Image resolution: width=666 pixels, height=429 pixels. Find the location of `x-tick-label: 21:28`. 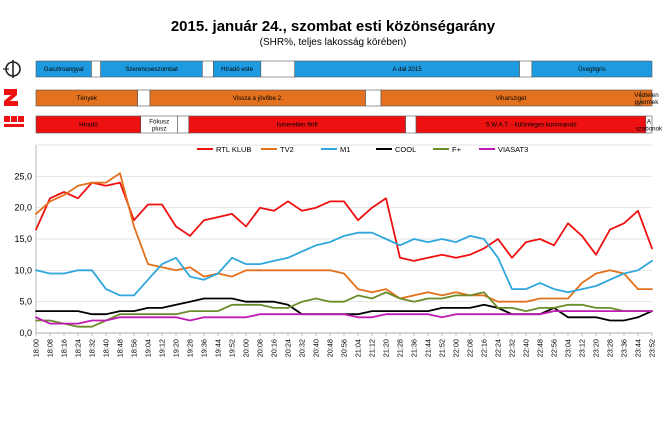

x-tick-label: 21:28 is located at coordinates (400, 348).